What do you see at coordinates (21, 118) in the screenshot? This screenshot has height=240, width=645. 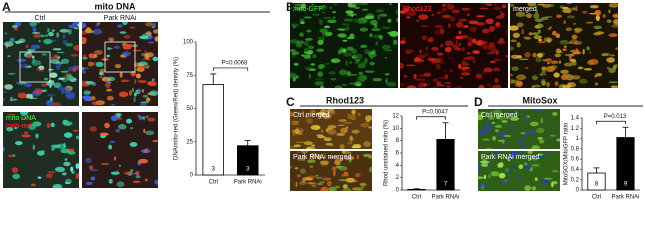 I see `image-label: mito DNA` at bounding box center [21, 118].